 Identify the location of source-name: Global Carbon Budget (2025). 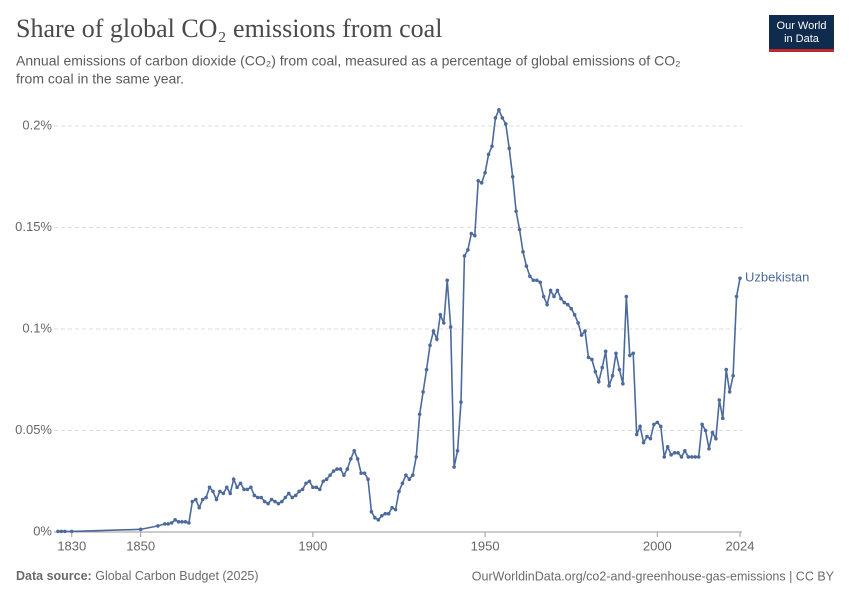
(176, 576).